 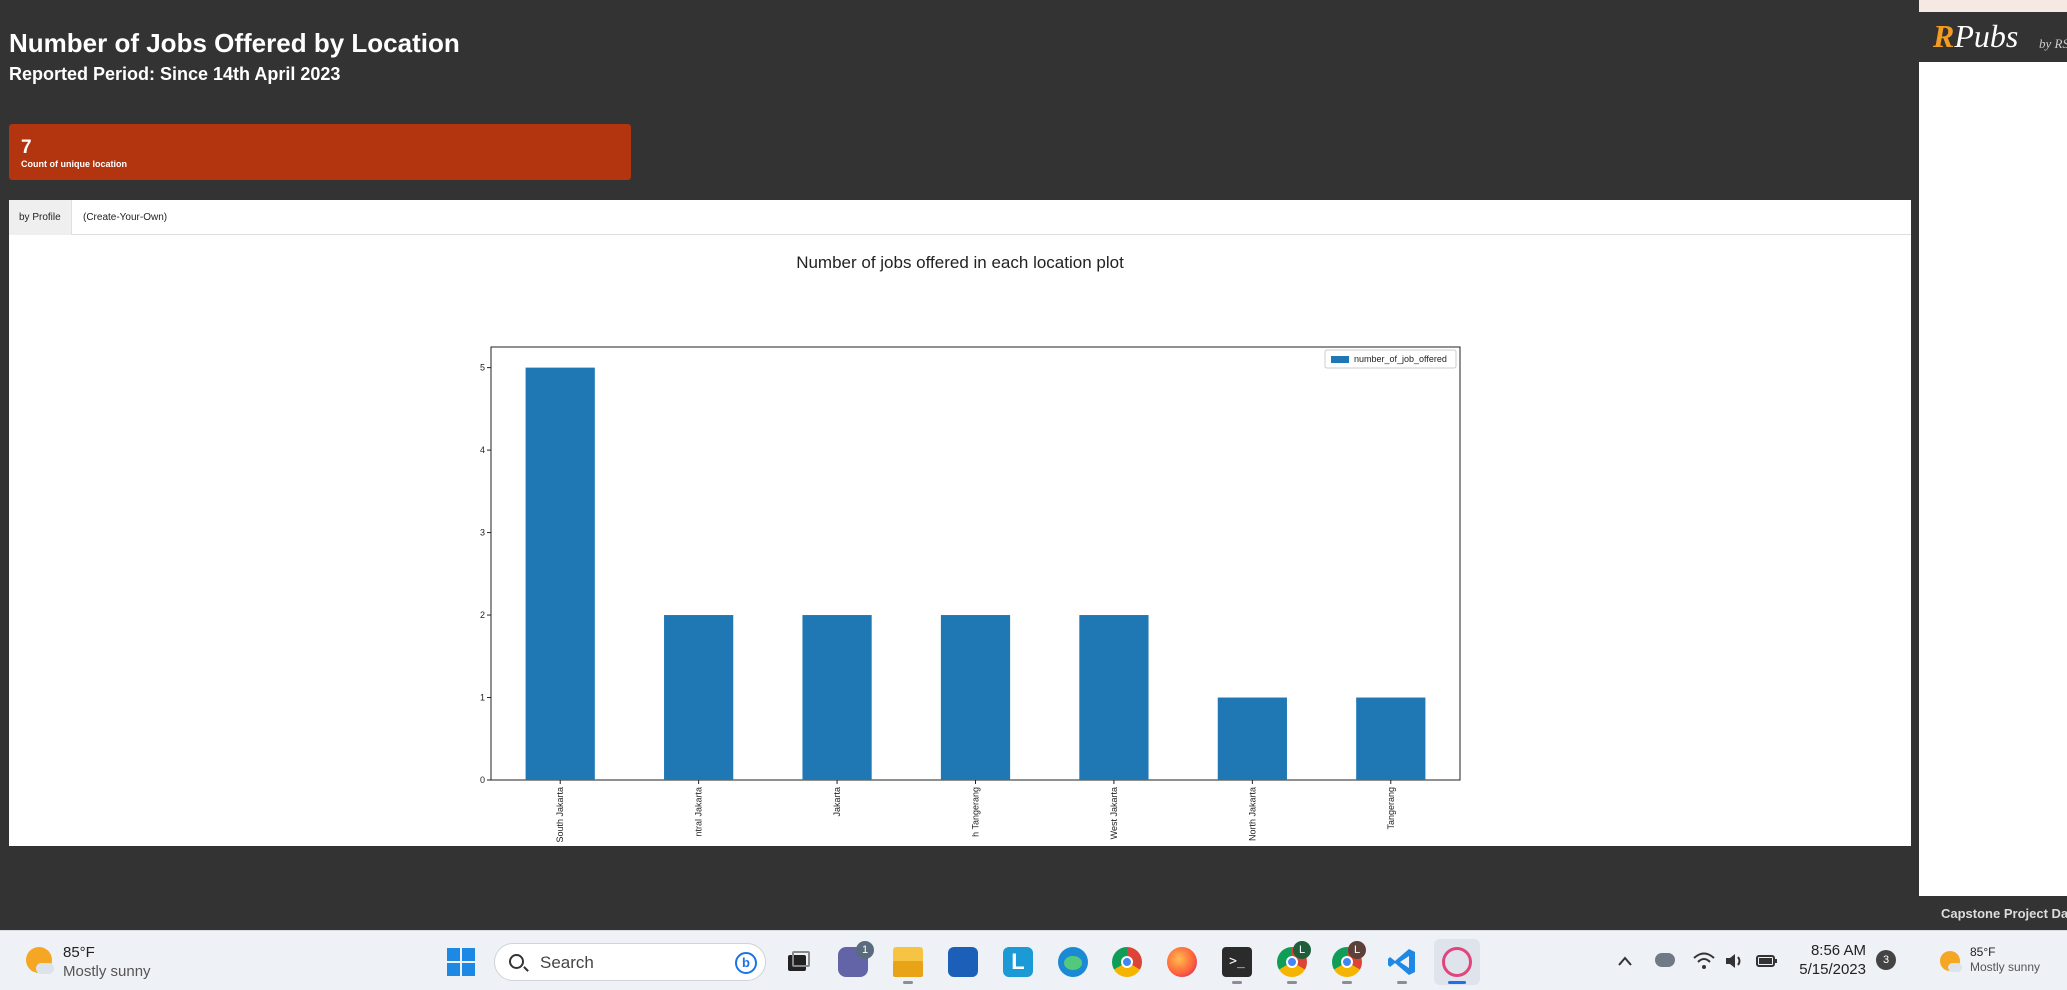 What do you see at coordinates (699, 812) in the screenshot?
I see `x-tick-label: ntral Jakarta` at bounding box center [699, 812].